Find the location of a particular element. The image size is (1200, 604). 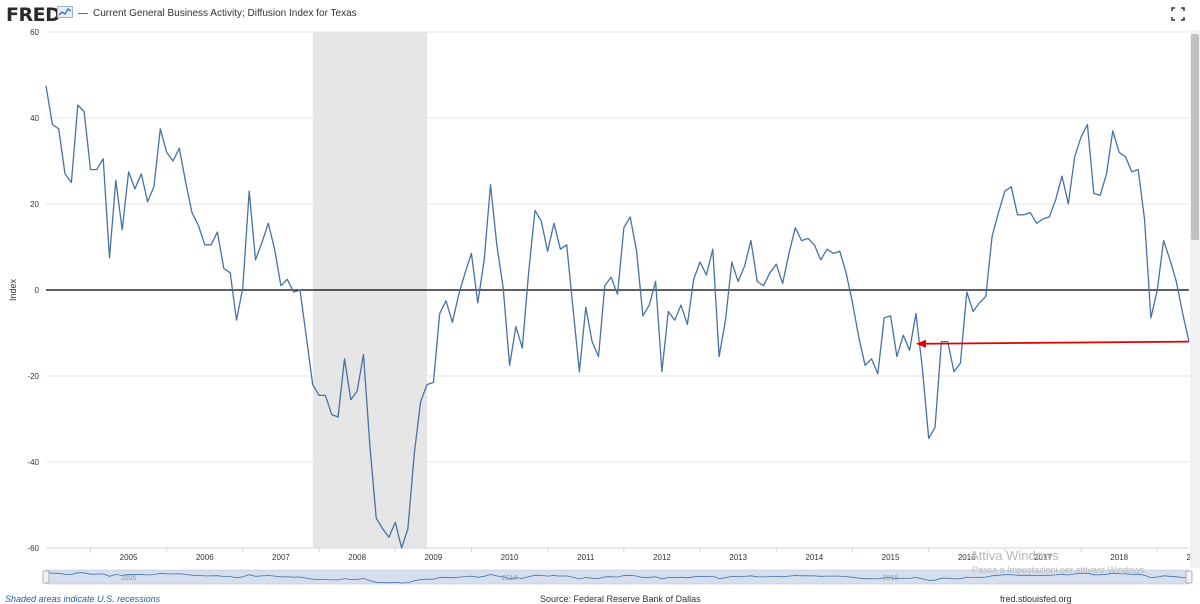

x-tick-label: 2015 is located at coordinates (891, 557).